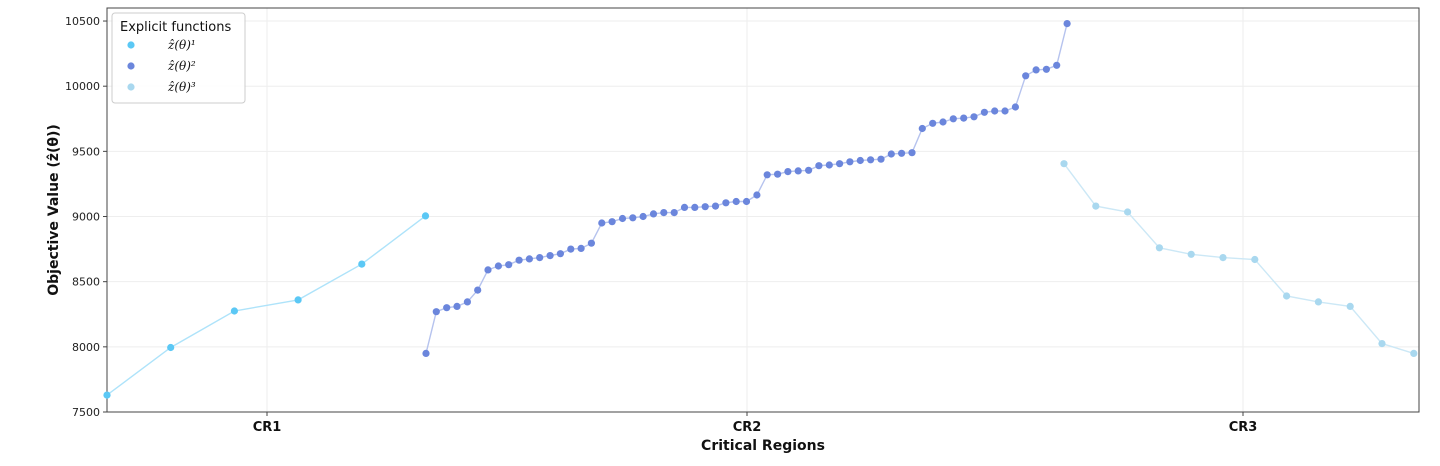 The image size is (1440, 466). What do you see at coordinates (175, 27) in the screenshot?
I see `legend-title: Explicit functions` at bounding box center [175, 27].